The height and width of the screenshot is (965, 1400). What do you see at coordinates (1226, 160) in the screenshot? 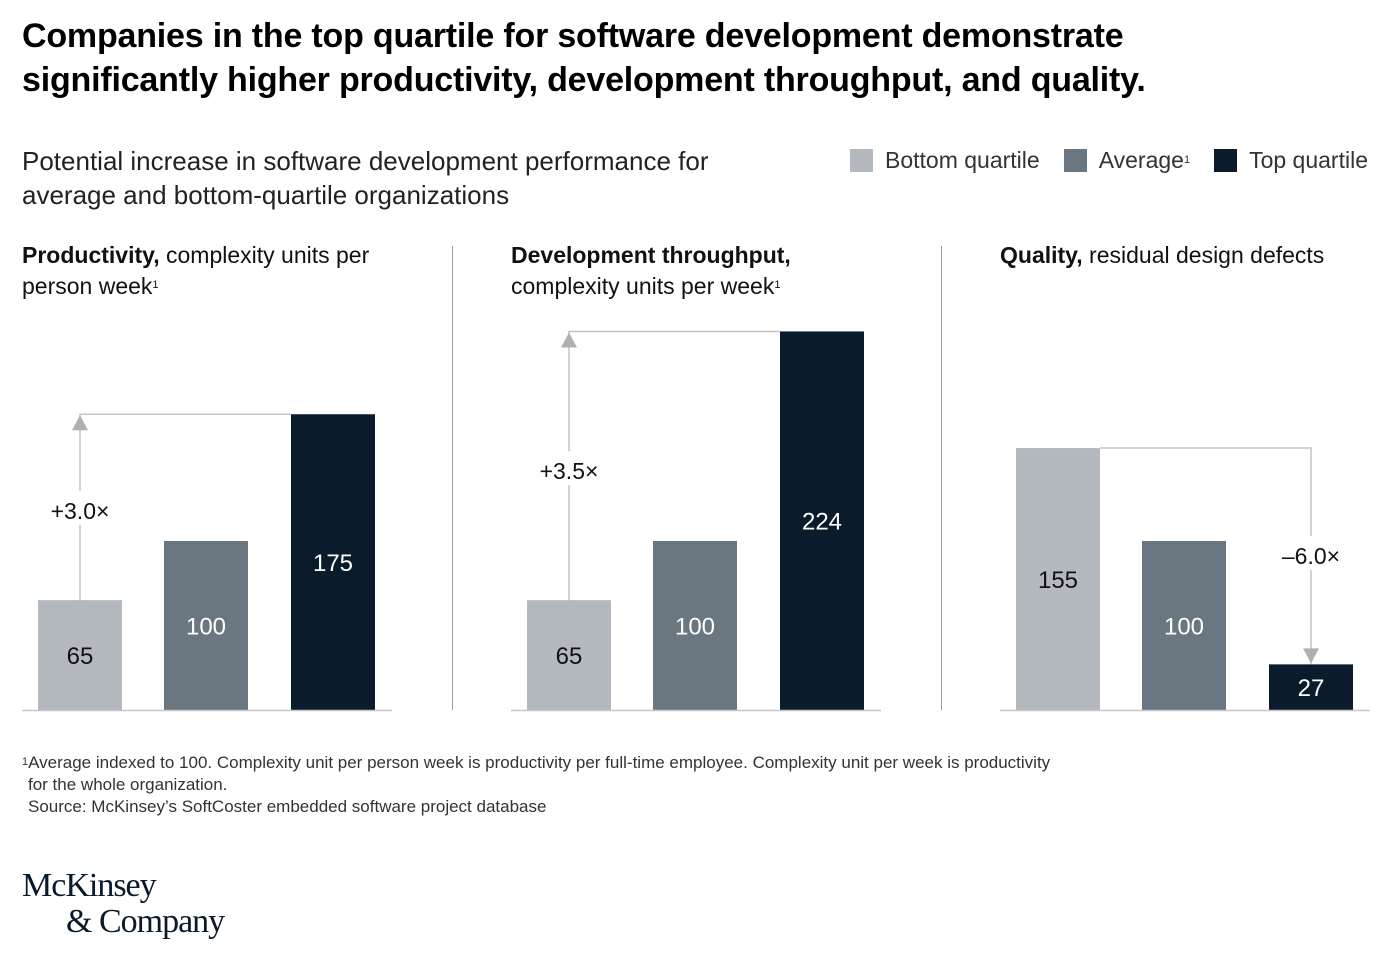
I see `legend-swatch-top-quartile` at bounding box center [1226, 160].